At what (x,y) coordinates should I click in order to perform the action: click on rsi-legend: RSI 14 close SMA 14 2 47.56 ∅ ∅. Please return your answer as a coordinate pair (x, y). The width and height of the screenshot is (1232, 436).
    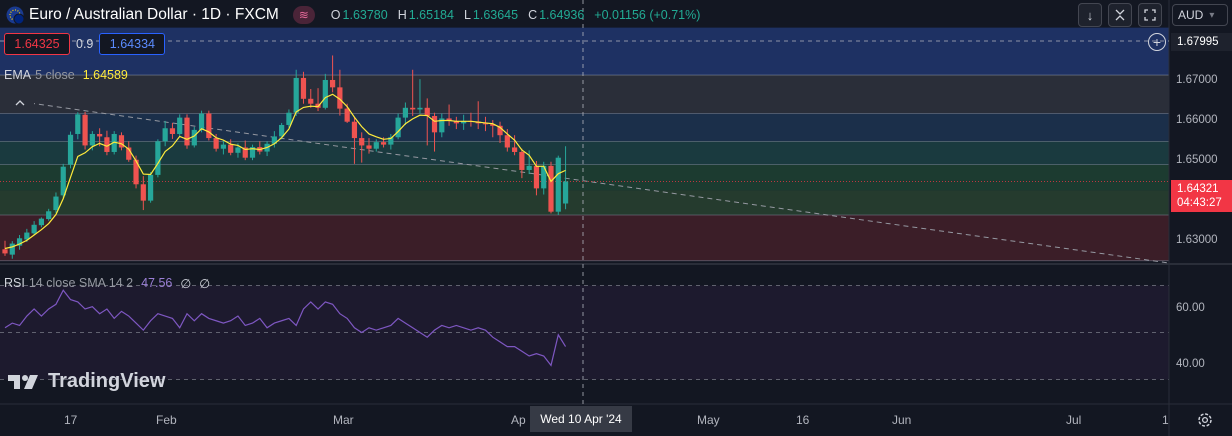
    Looking at the image, I should click on (107, 283).